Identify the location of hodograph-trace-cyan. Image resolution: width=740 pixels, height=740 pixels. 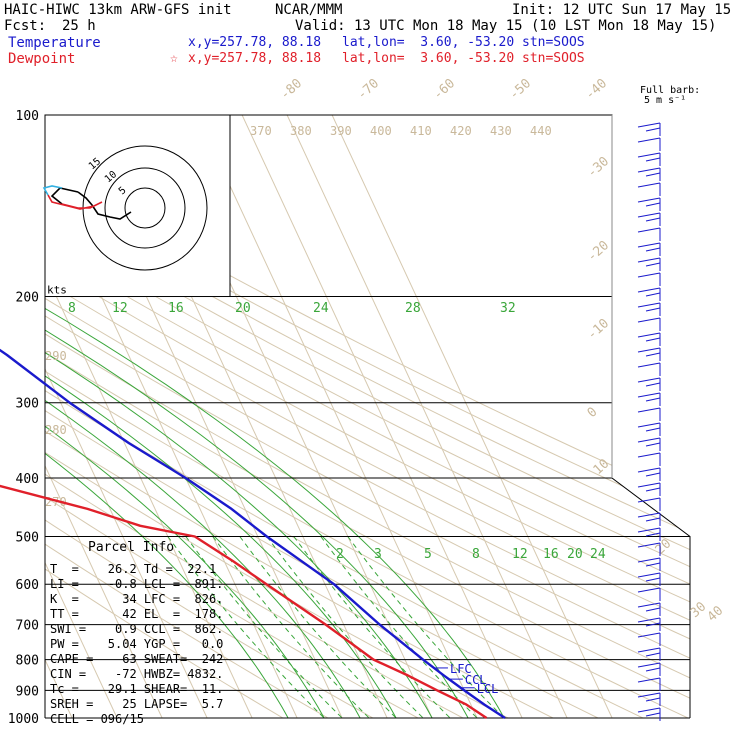
(52, 190).